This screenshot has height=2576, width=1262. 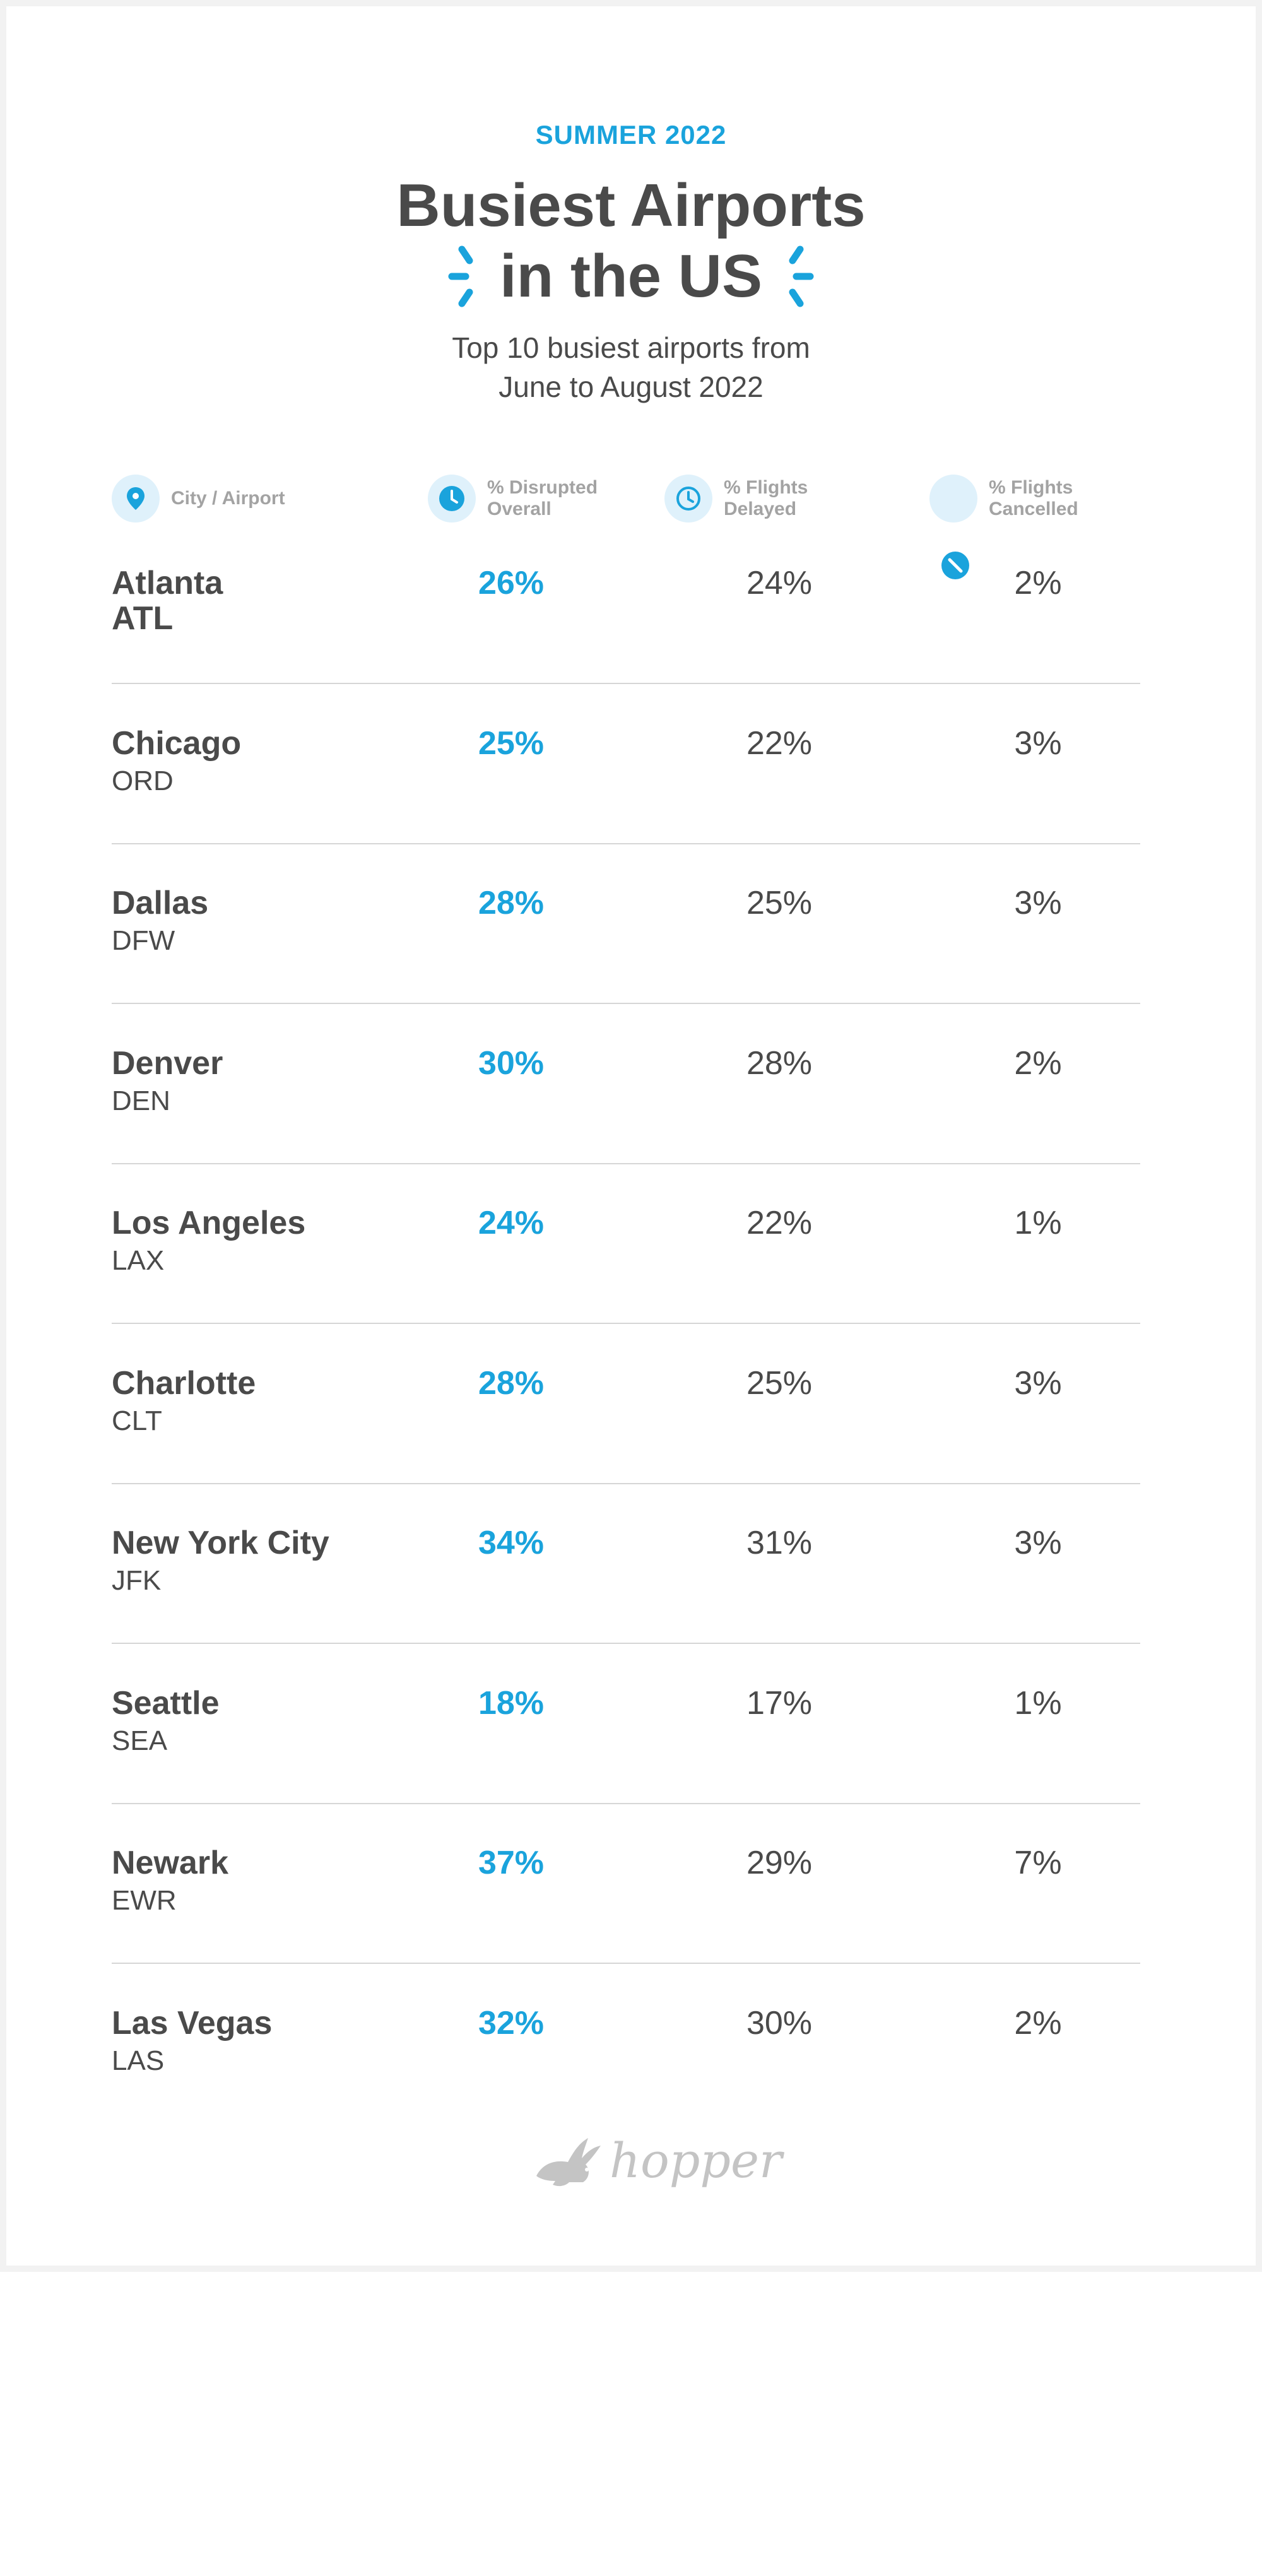 What do you see at coordinates (184, 1383) in the screenshot?
I see `city-name: Charlotte` at bounding box center [184, 1383].